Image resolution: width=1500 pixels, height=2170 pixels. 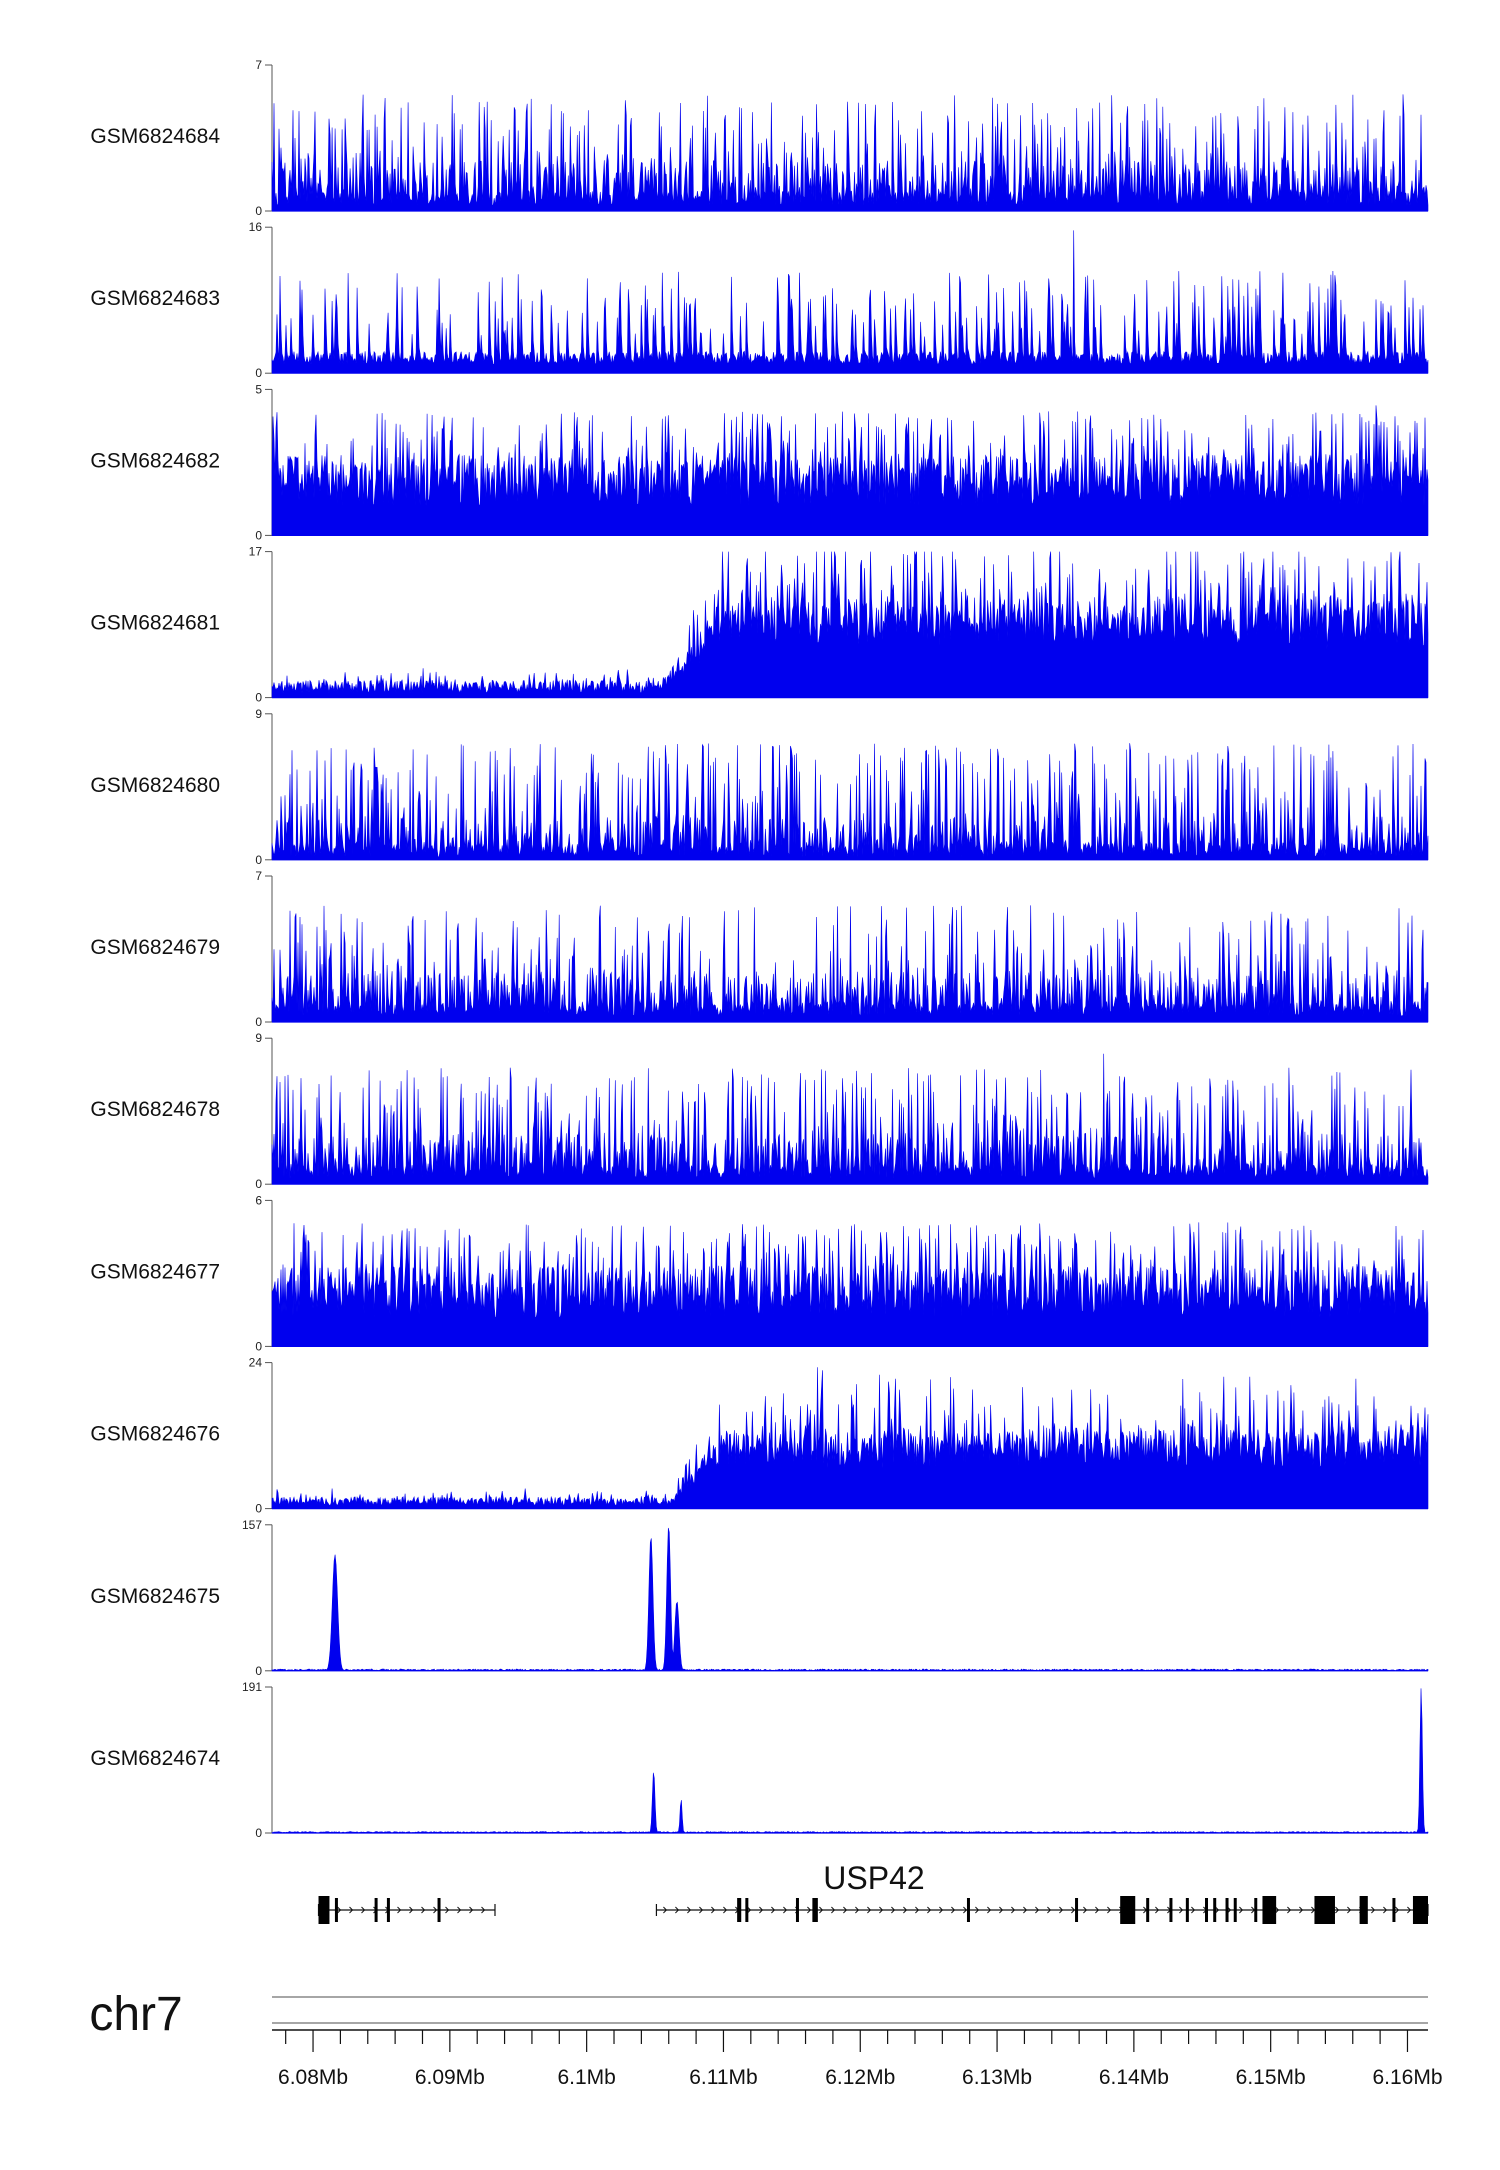 What do you see at coordinates (860, 2077) in the screenshot?
I see `x-tick-label: 6.12Mb` at bounding box center [860, 2077].